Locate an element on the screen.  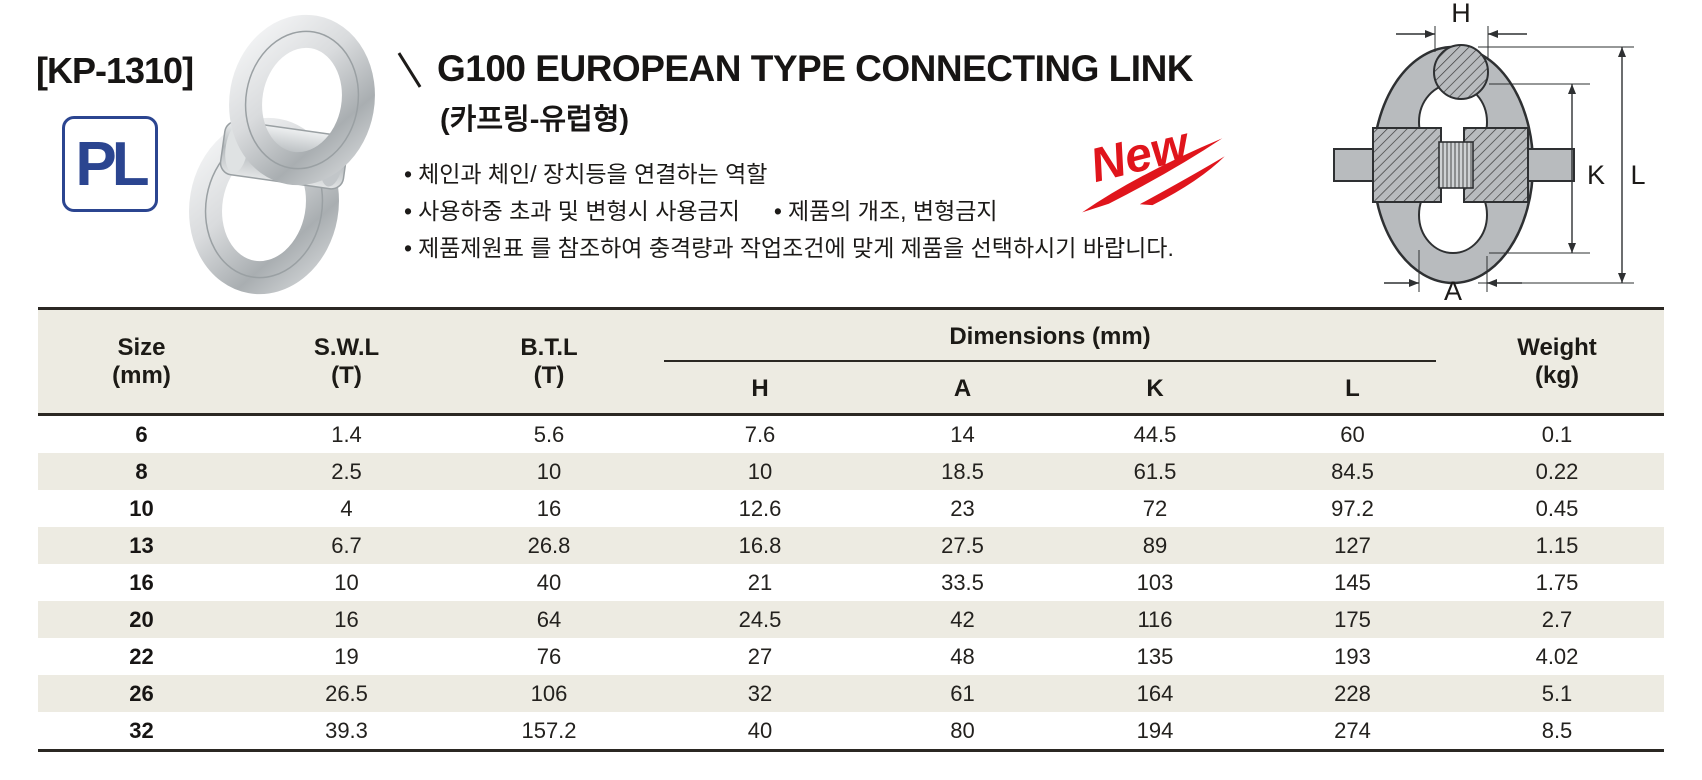
cell-weight: 2.7 is located at coordinates (1557, 619).